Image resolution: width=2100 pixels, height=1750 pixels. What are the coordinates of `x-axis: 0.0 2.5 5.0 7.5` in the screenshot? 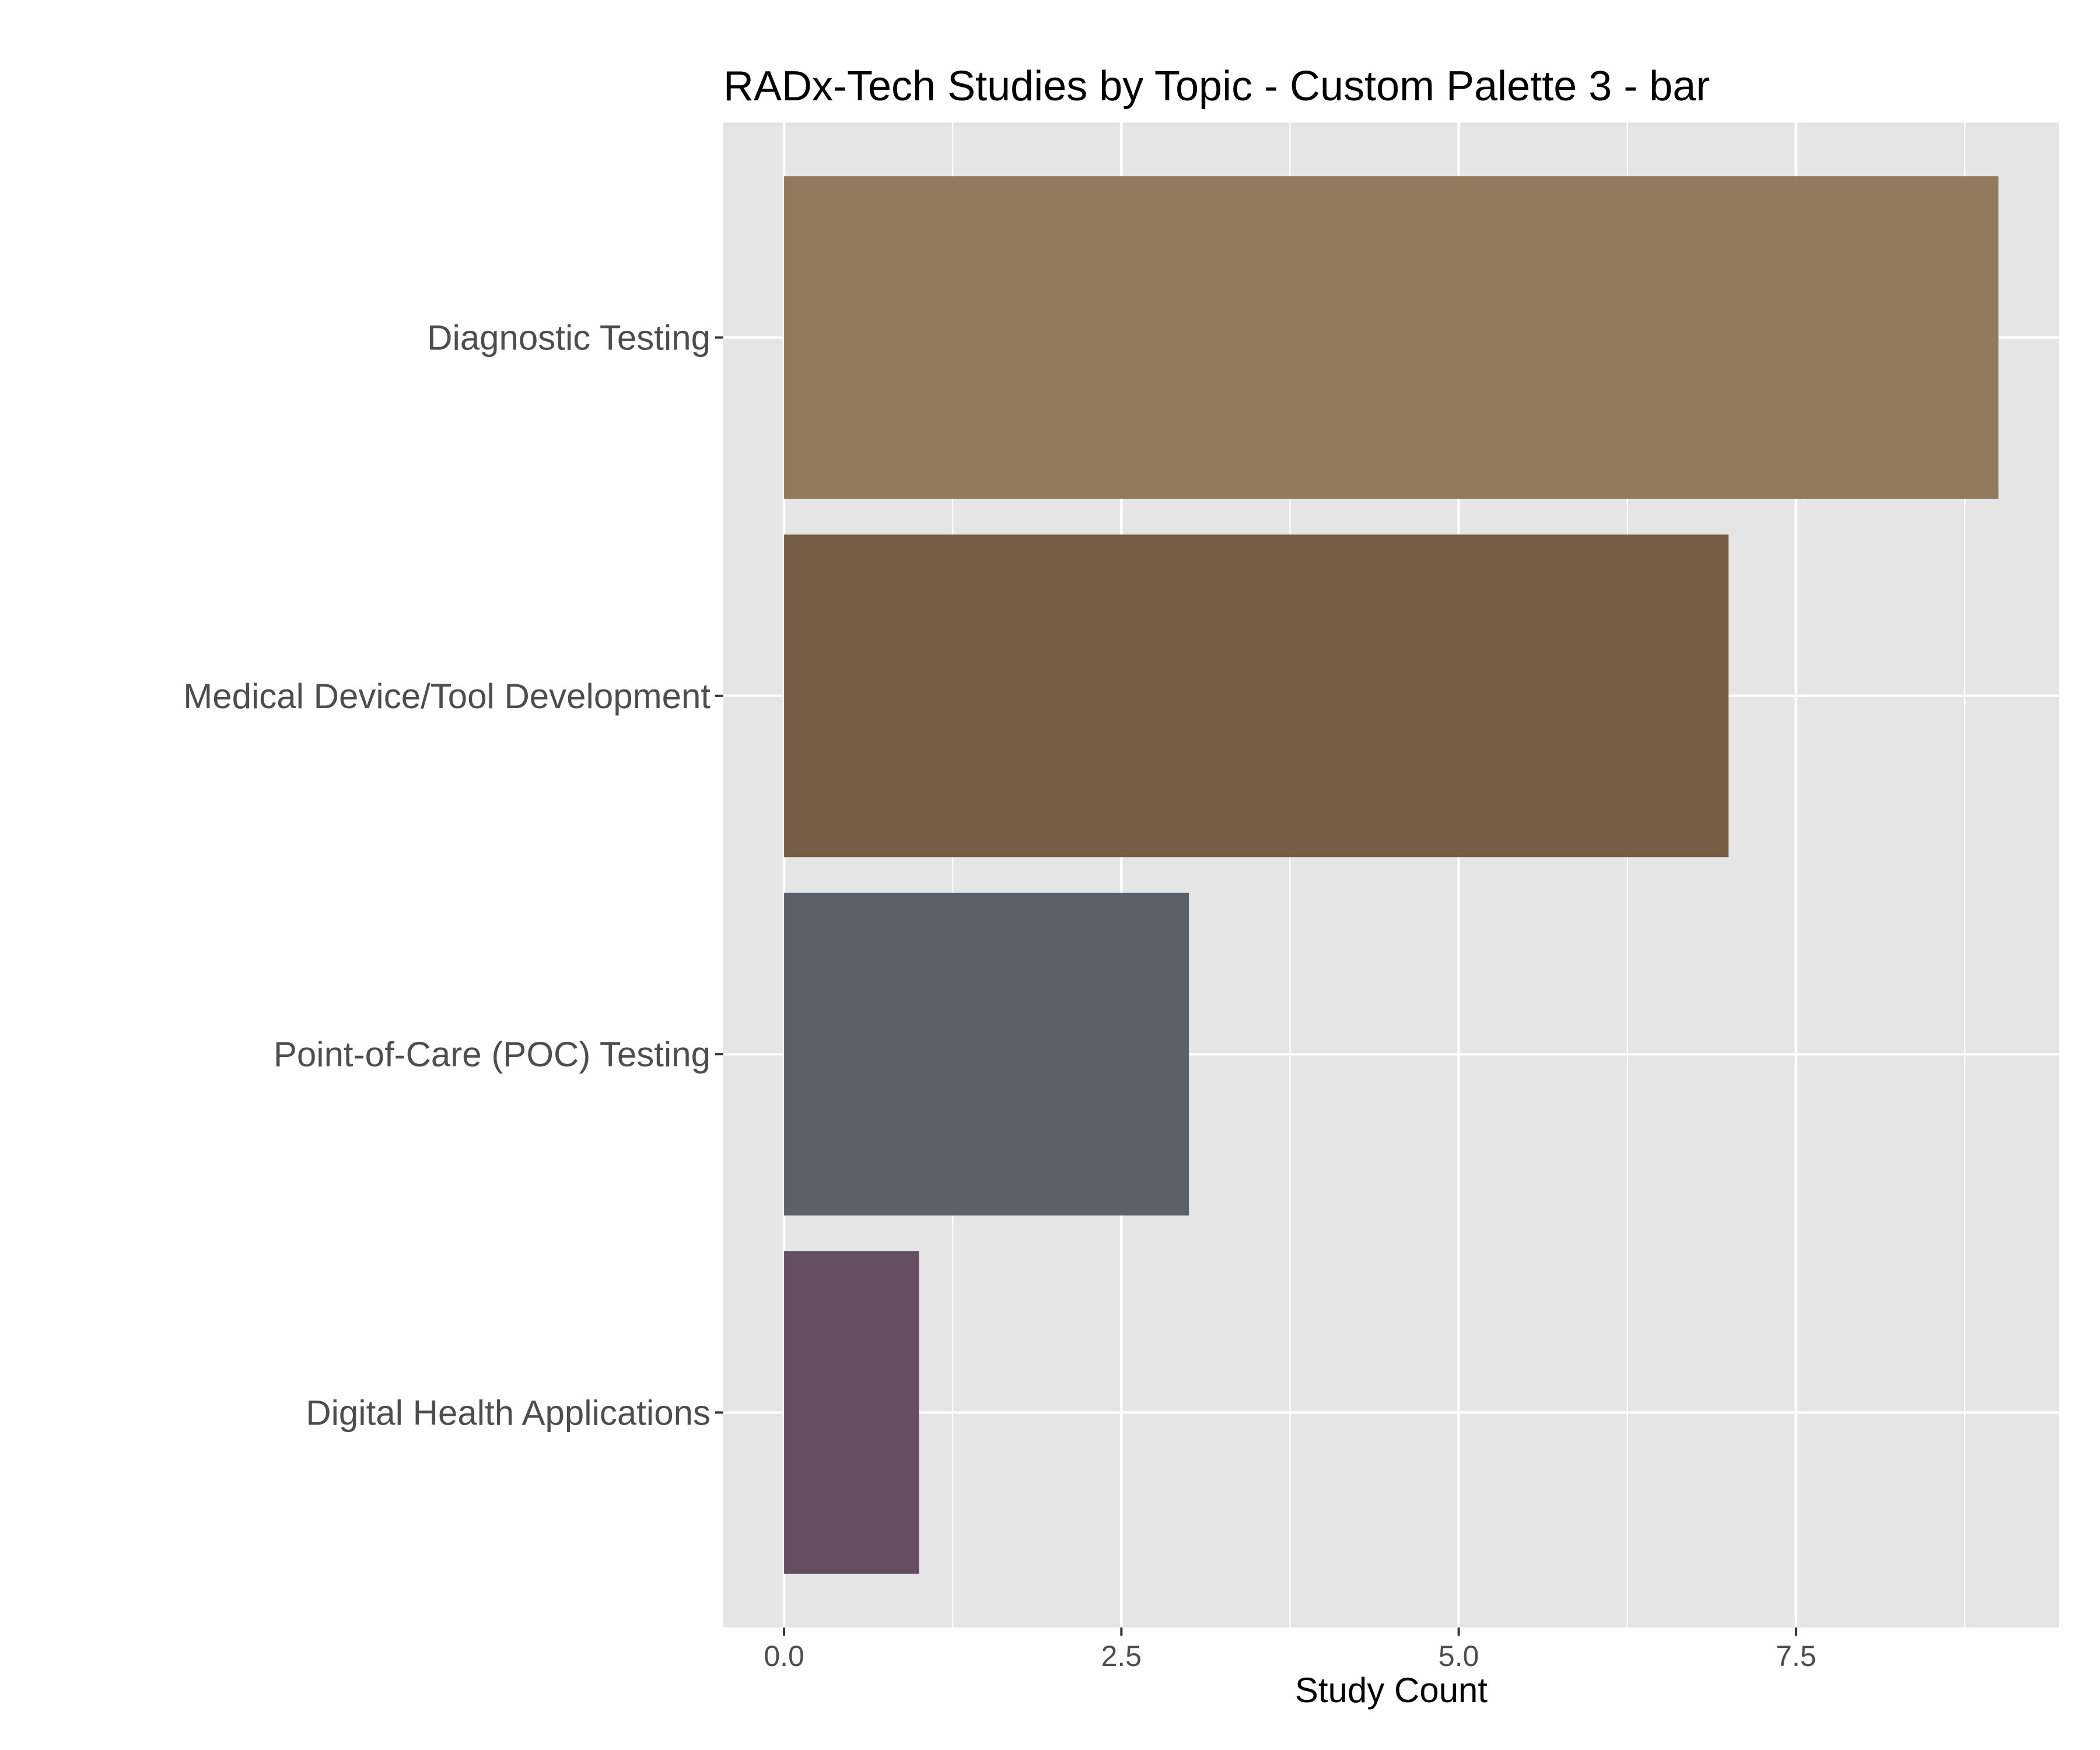 It's located at (1290, 1650).